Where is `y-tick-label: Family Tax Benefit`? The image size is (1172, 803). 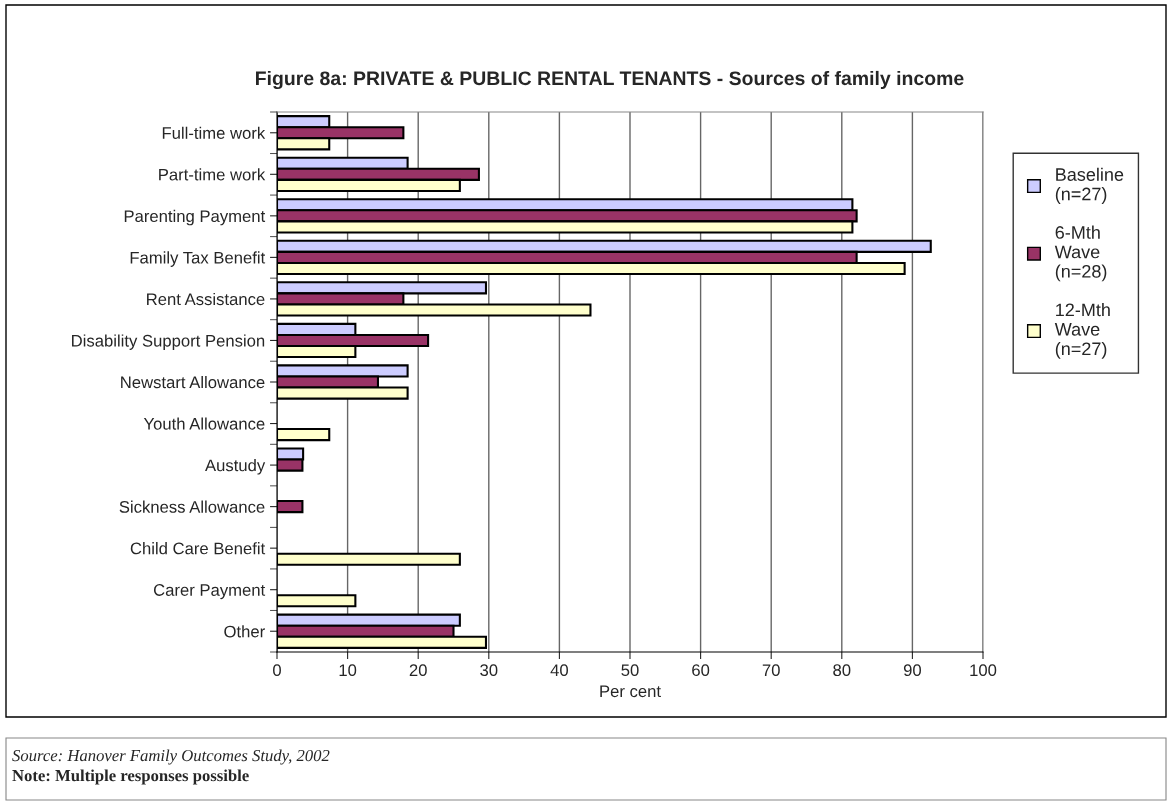 y-tick-label: Family Tax Benefit is located at coordinates (198, 259).